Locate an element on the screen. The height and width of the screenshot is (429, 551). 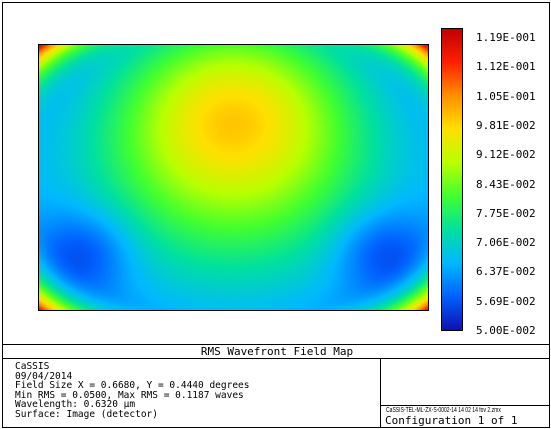
colorbar-tick-label: 7.75E-002 is located at coordinates (506, 213).